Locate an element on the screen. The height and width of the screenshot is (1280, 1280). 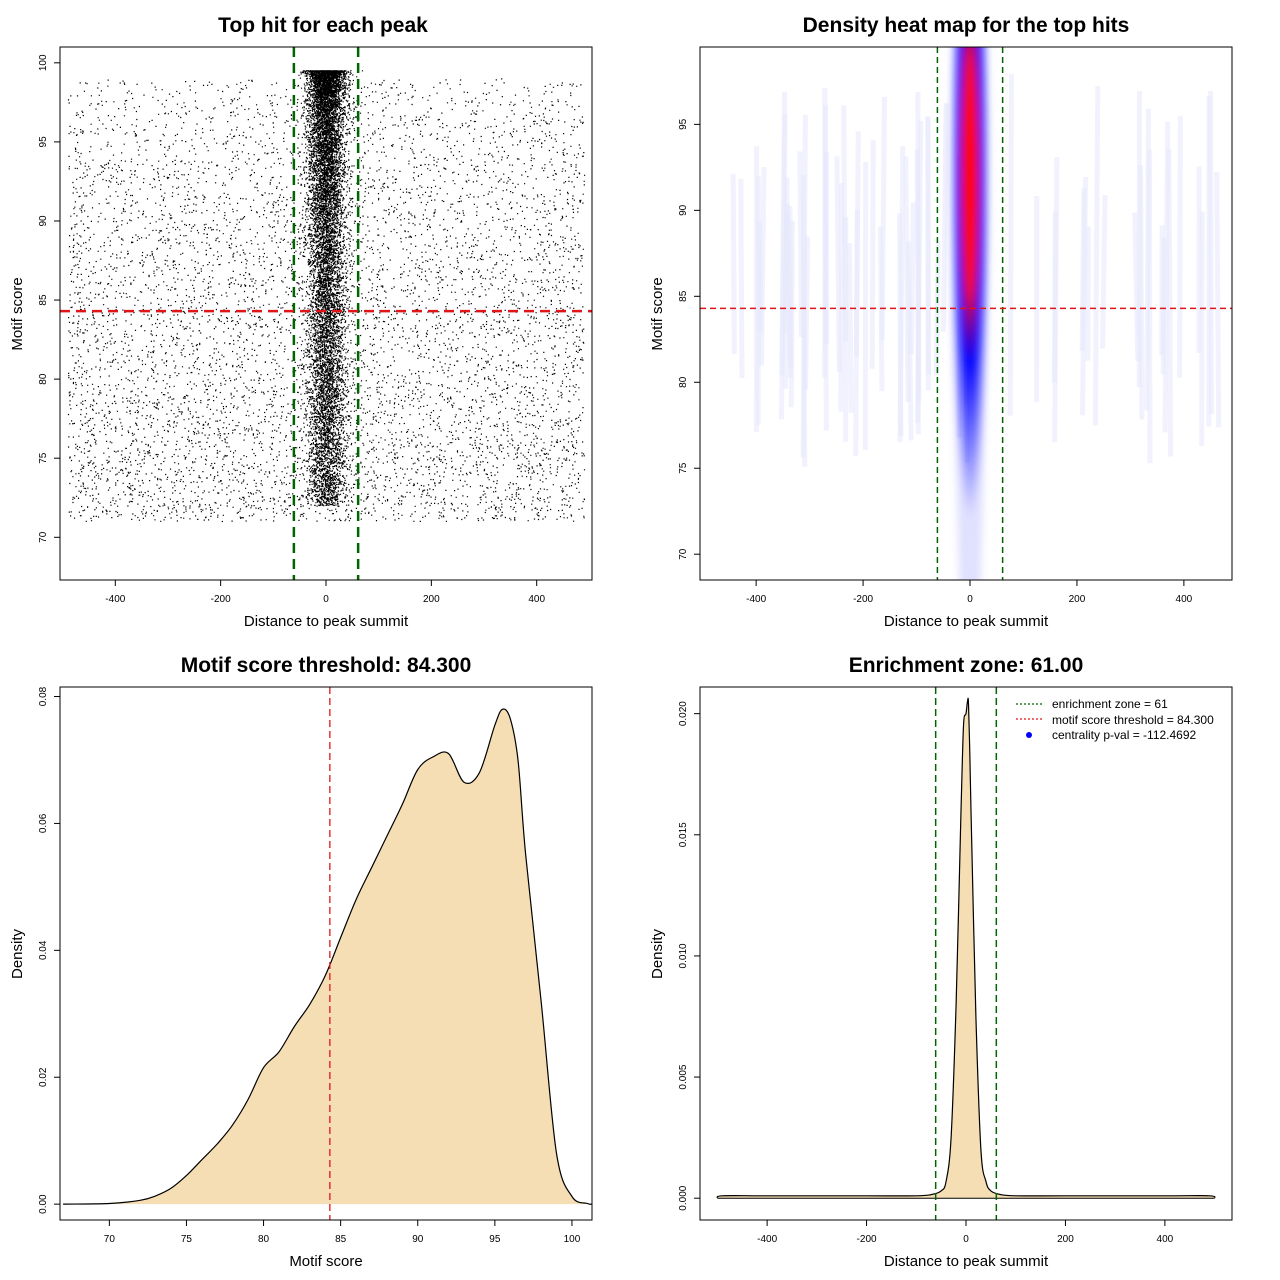
heatmap-y-tick-label: 95 is located at coordinates (683, 124).